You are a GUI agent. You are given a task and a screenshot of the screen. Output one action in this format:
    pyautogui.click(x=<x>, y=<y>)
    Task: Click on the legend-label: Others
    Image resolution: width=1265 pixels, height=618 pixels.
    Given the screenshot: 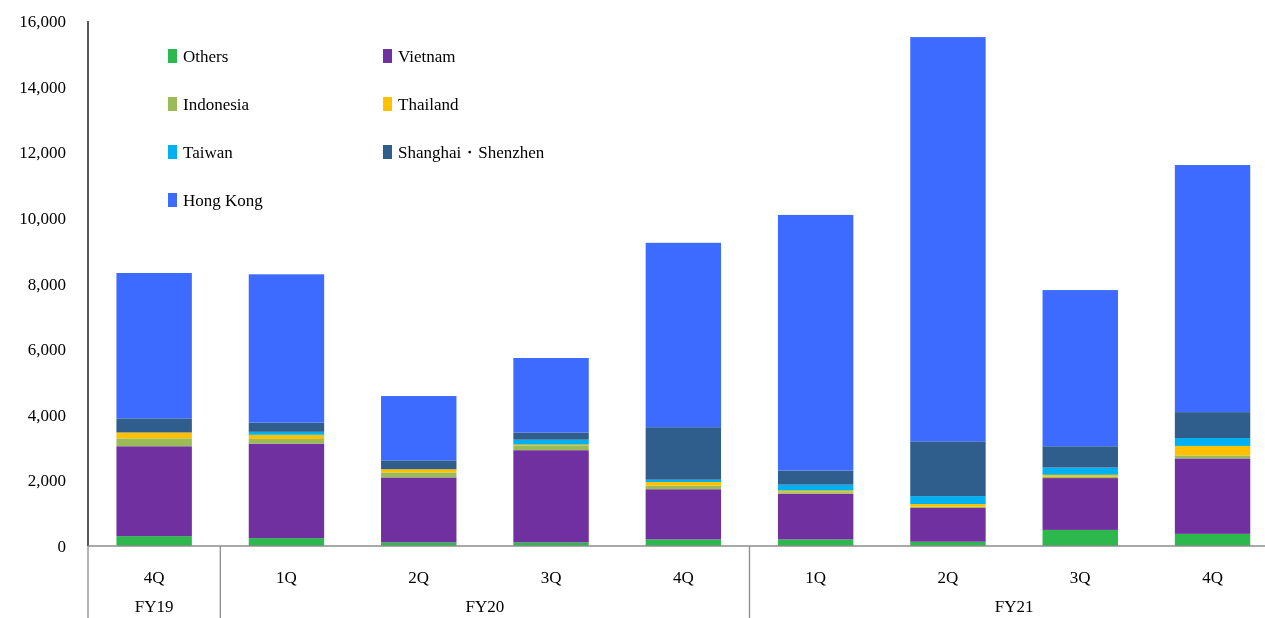 What is the action you would take?
    pyautogui.click(x=206, y=56)
    